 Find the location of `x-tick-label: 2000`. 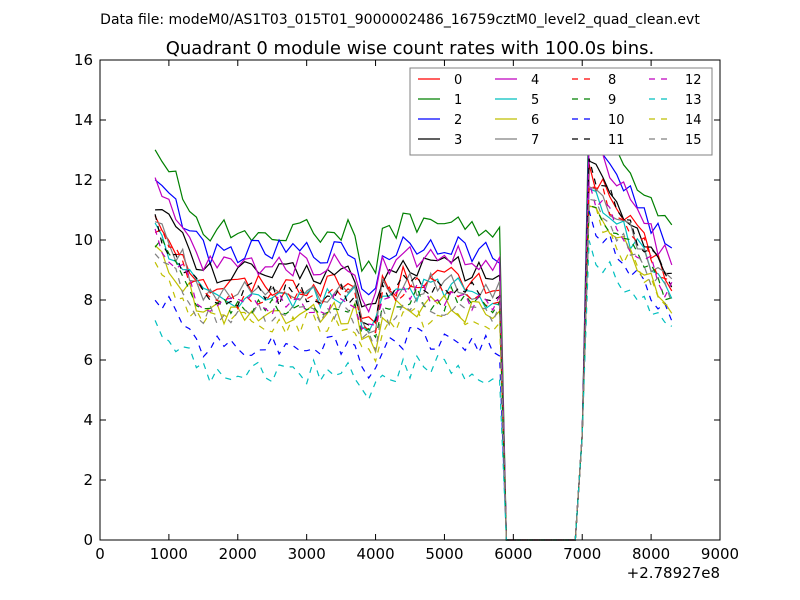

x-tick-label: 2000 is located at coordinates (238, 554).